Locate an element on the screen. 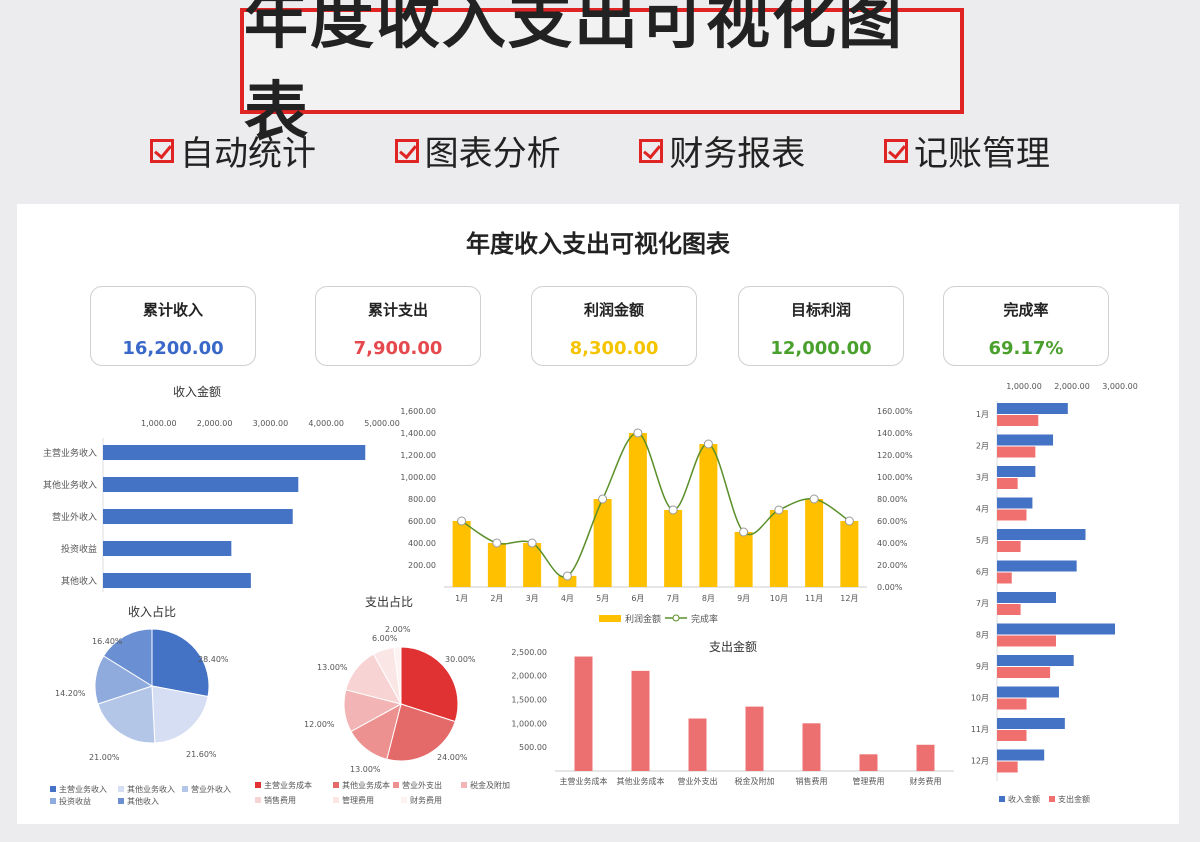 Image resolution: width=1200 pixels, height=842 pixels. slice-label: 24.00% is located at coordinates (452, 757).